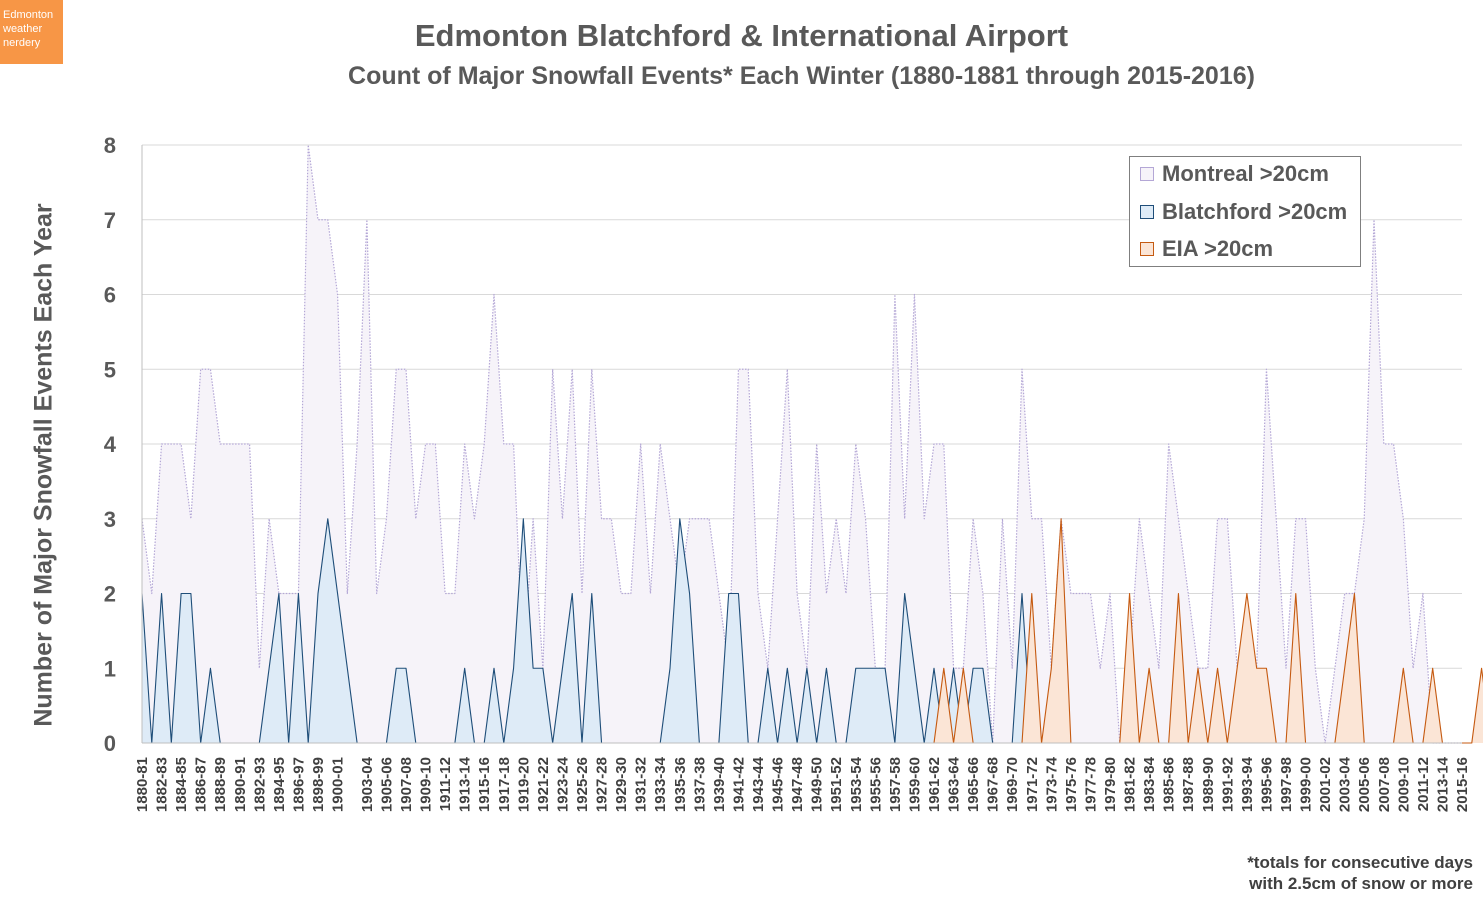 This screenshot has height=898, width=1483. Describe the element at coordinates (504, 784) in the screenshot. I see `x-tick-label-18: 1917-18` at that location.